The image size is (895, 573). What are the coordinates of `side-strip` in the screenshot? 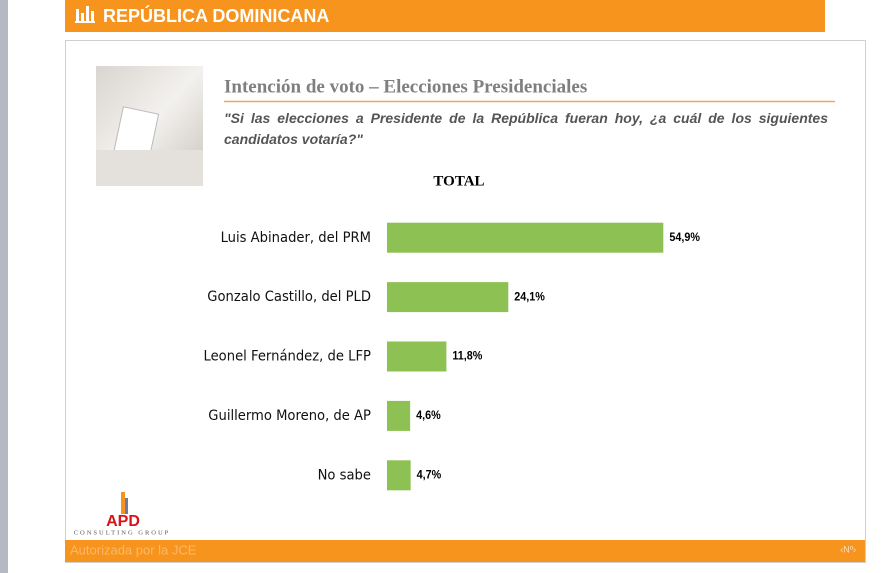 It's located at (4, 286).